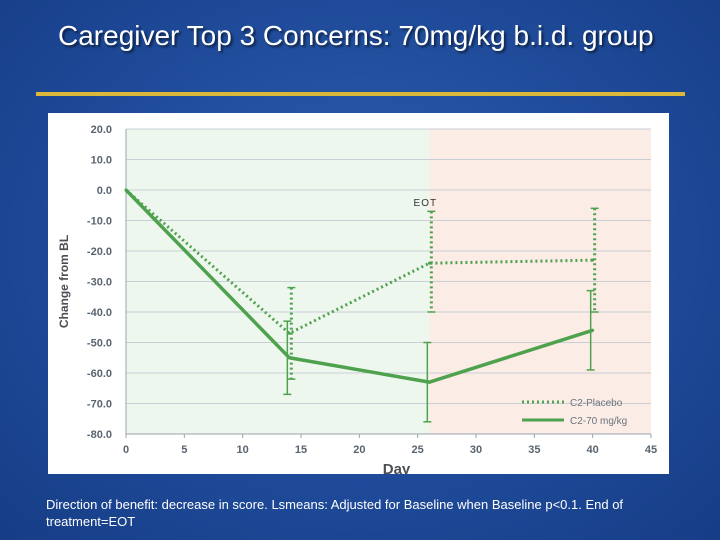 The height and width of the screenshot is (540, 720). I want to click on legend-label: C2-Placebo, so click(596, 403).